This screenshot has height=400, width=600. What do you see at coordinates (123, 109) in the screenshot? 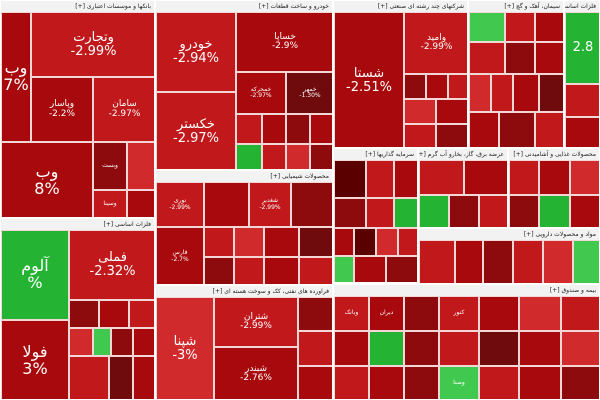
I see `tile: سامان -2.97%` at bounding box center [123, 109].